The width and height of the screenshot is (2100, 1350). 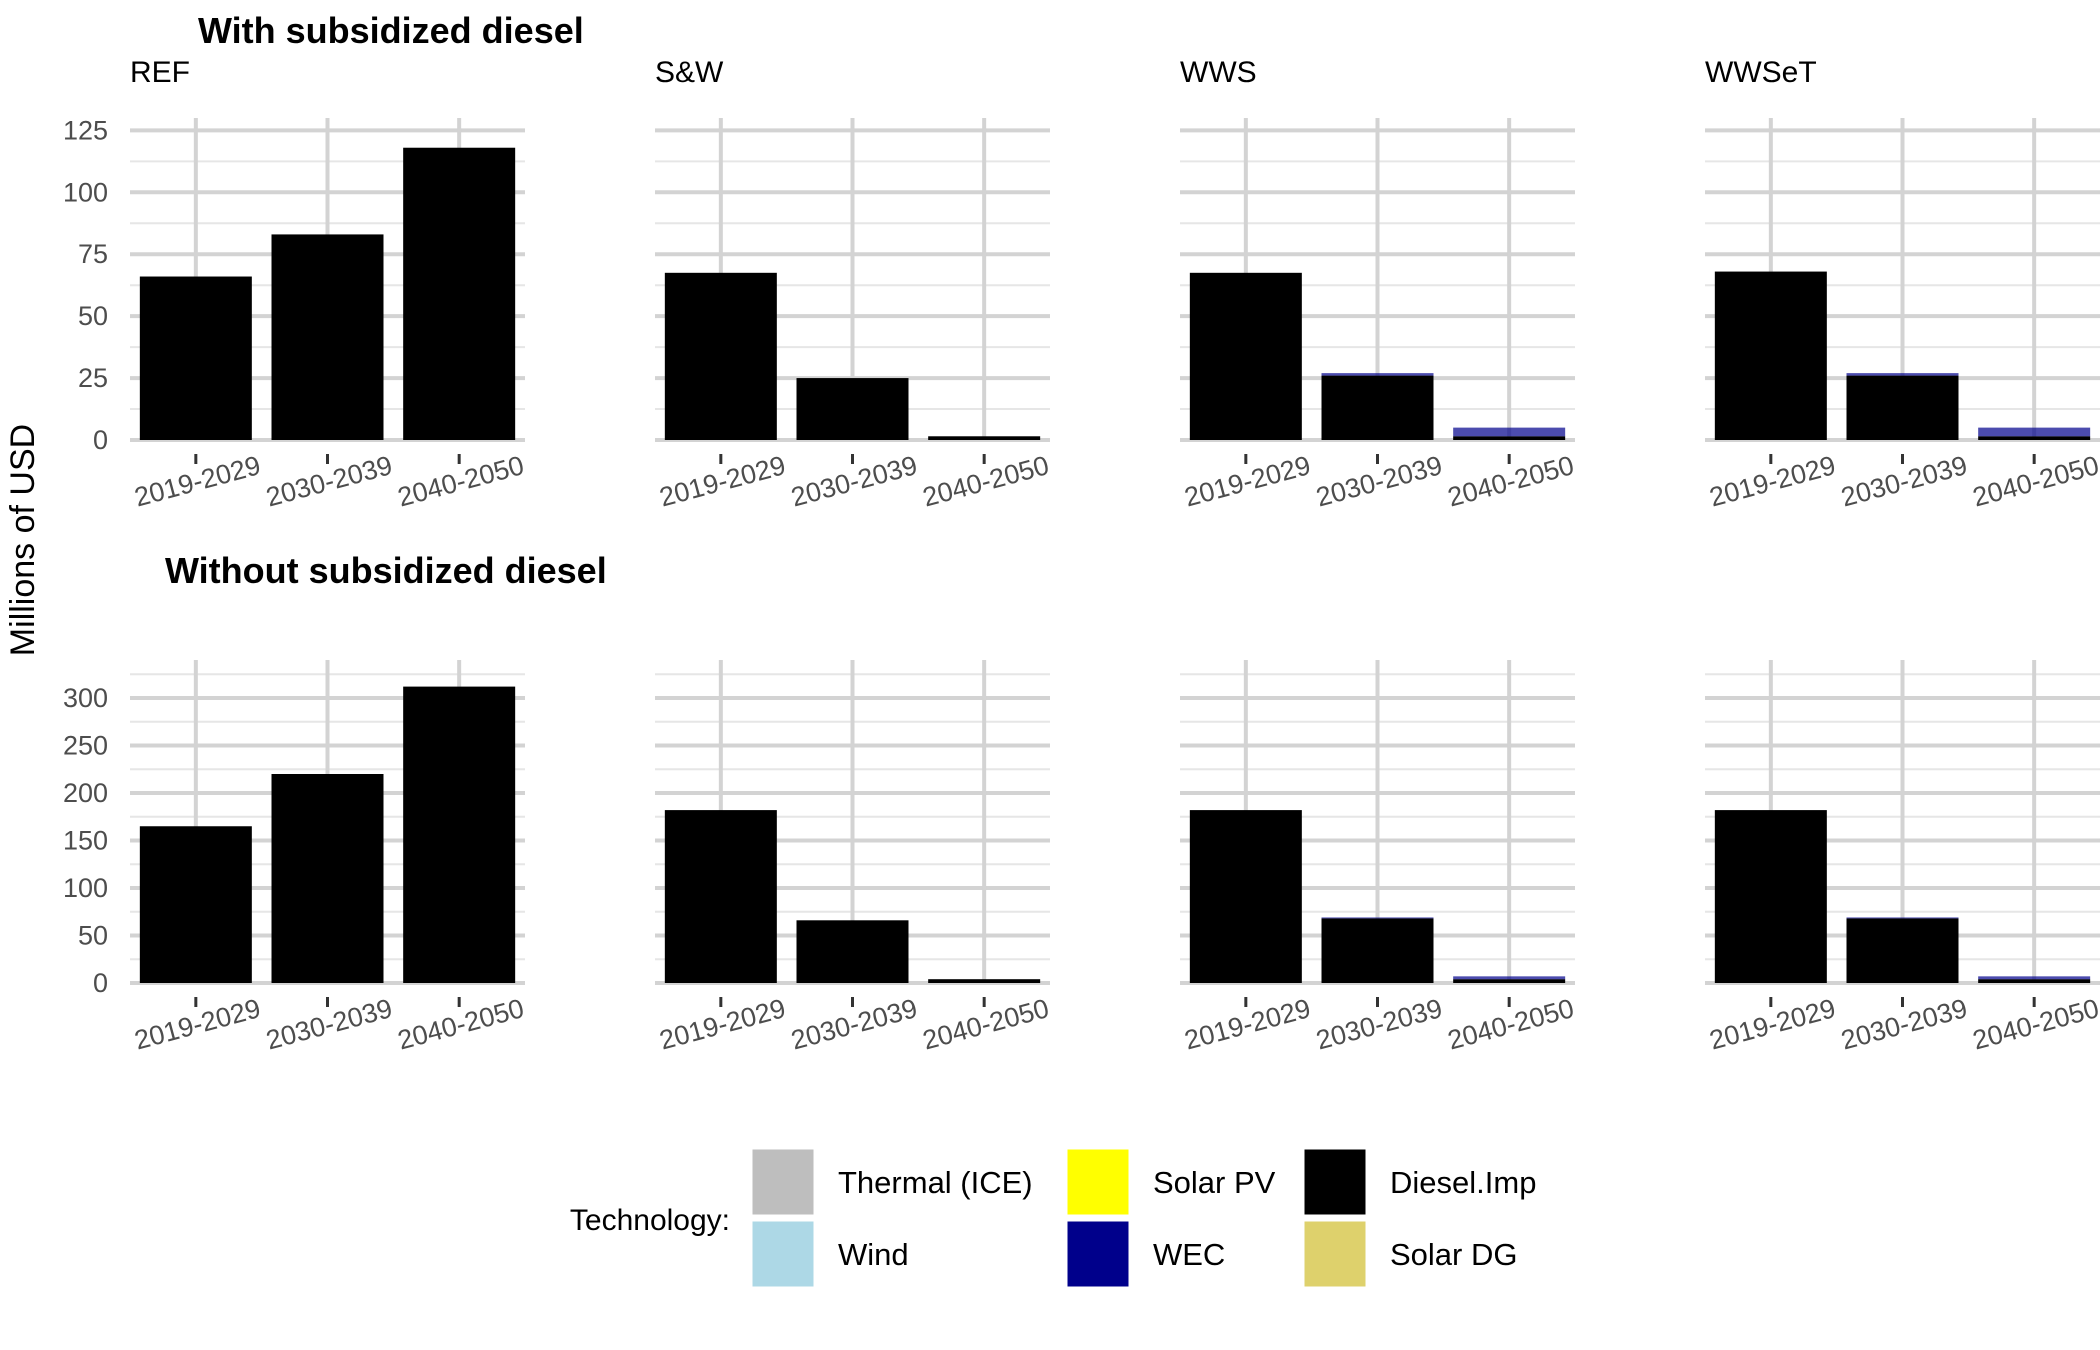 I want to click on legend-item: Solar PV, so click(x=1170, y=1182).